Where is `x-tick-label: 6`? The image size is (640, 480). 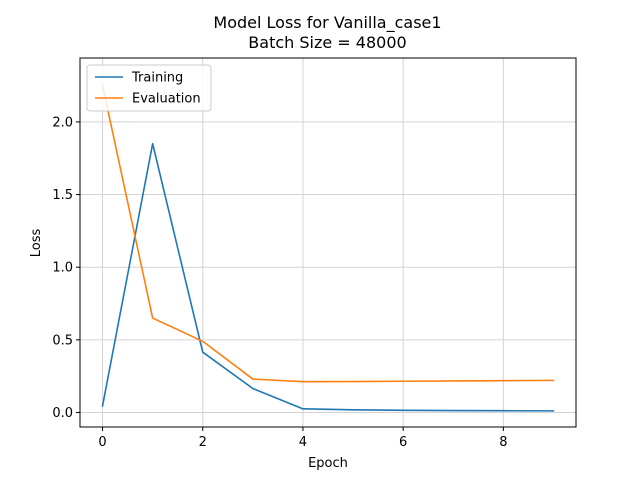
x-tick-label: 6 is located at coordinates (403, 442).